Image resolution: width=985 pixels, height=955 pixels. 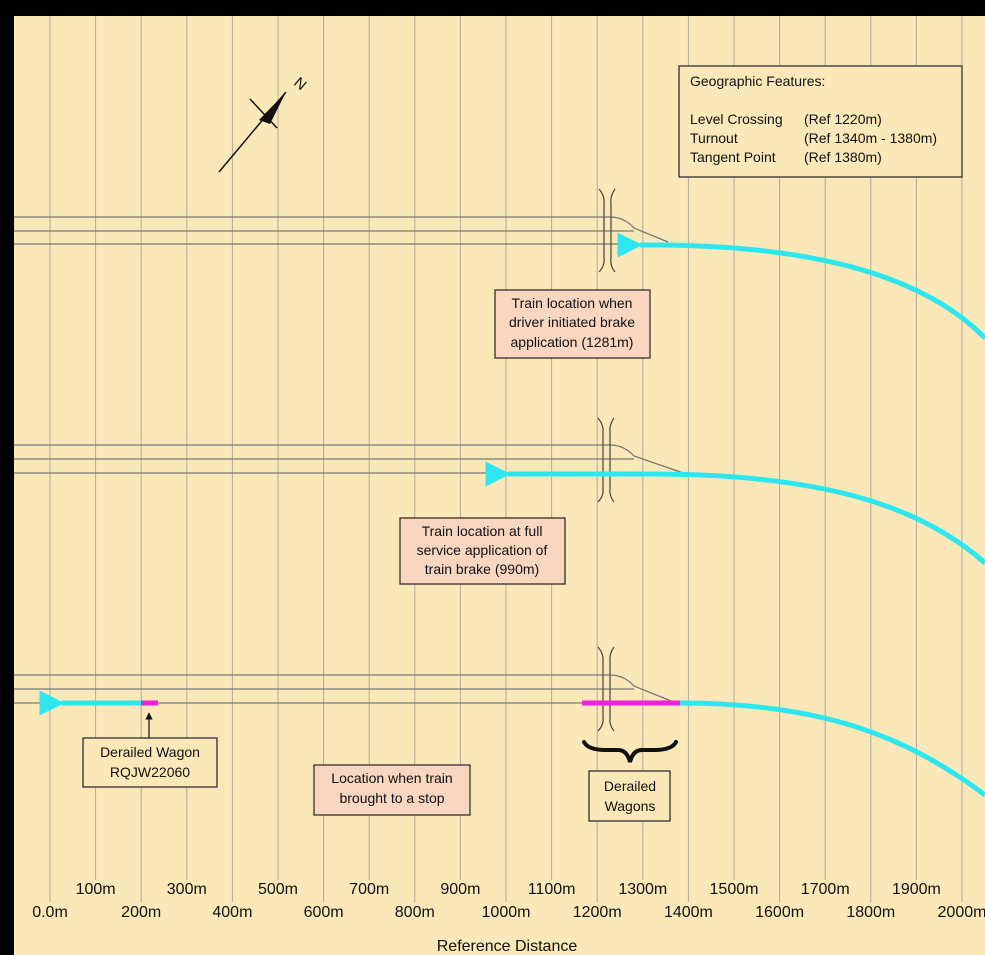 I want to click on note-derailed-wagons-line-2: Wagons, so click(x=630, y=806).